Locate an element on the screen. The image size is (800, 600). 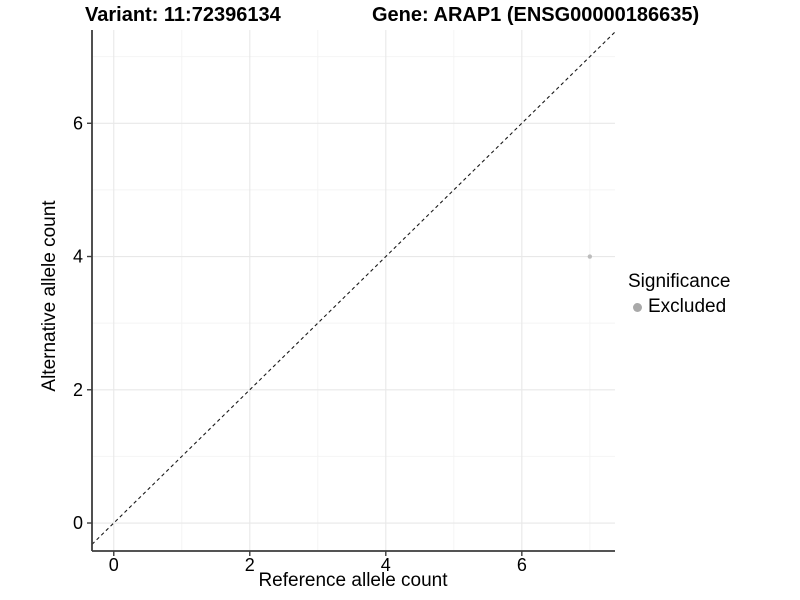
legend-item-label: Excluded is located at coordinates (687, 306).